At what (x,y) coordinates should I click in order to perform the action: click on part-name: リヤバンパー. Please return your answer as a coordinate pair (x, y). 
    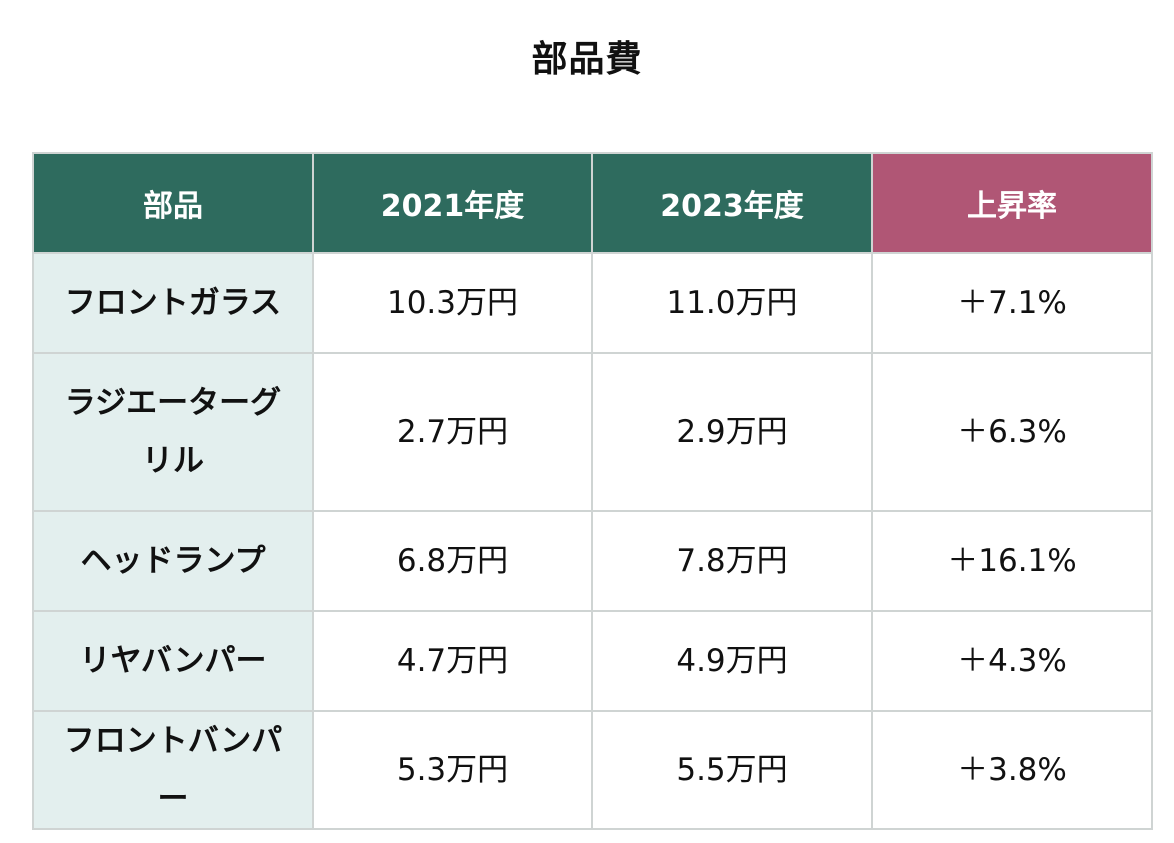
    Looking at the image, I should click on (173, 661).